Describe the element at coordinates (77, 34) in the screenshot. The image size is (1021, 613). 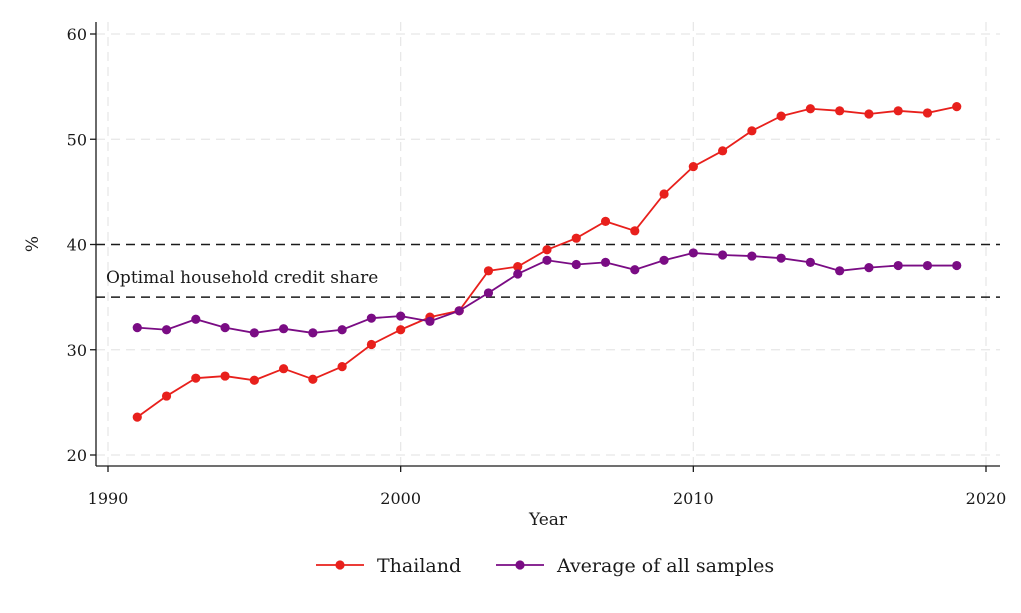
I see `y-tick-label: 60` at that location.